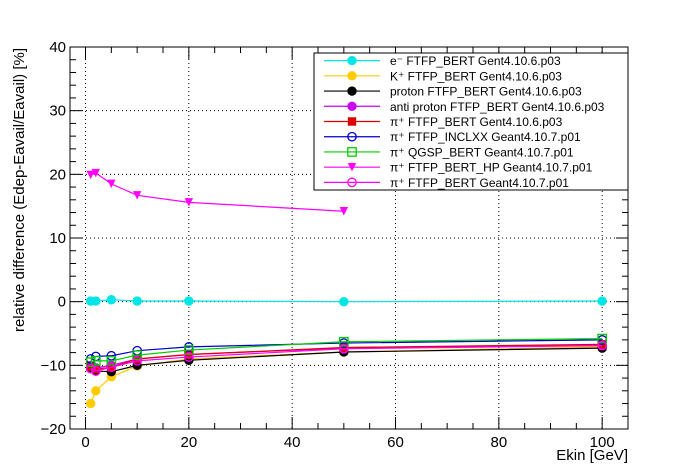 This screenshot has height=476, width=698. I want to click on x-tick-label: 40, so click(292, 442).